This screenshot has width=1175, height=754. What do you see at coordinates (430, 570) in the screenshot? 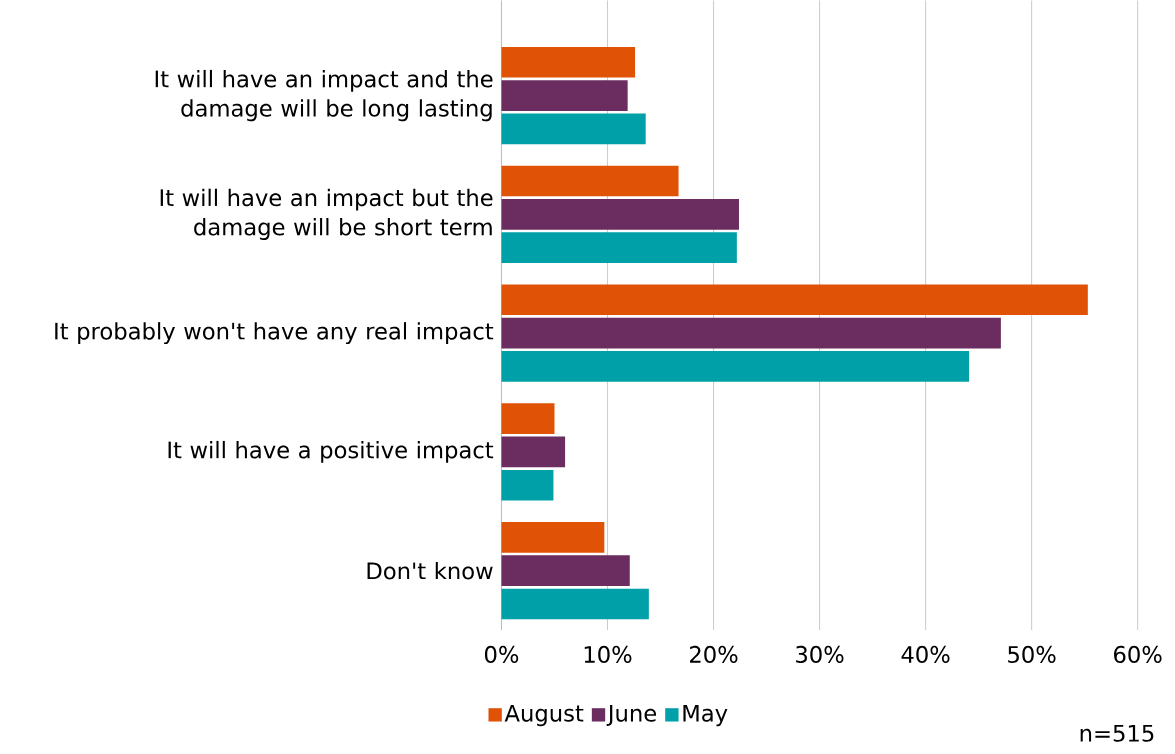
I see `y-tick-label: Don't know` at bounding box center [430, 570].